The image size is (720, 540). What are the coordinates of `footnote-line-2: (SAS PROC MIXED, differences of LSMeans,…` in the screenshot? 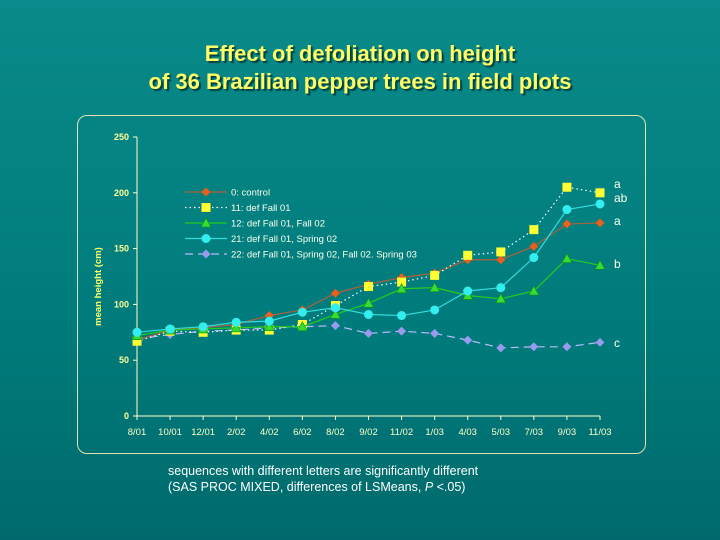 It's located at (323, 487).